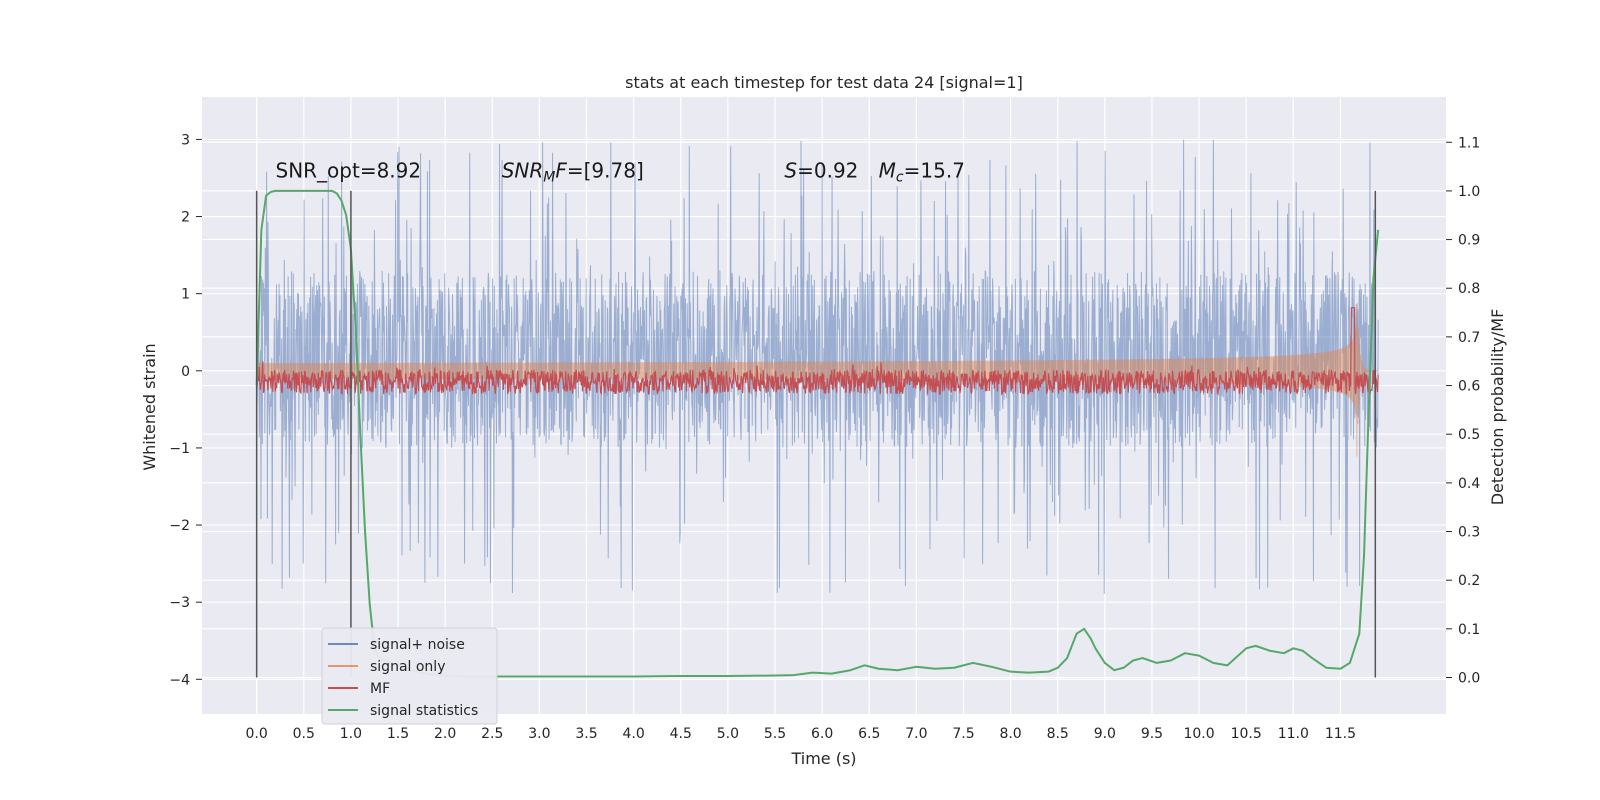 This screenshot has width=1600, height=800. Describe the element at coordinates (1469, 435) in the screenshot. I see `y2-tick-label: 0.5` at that location.